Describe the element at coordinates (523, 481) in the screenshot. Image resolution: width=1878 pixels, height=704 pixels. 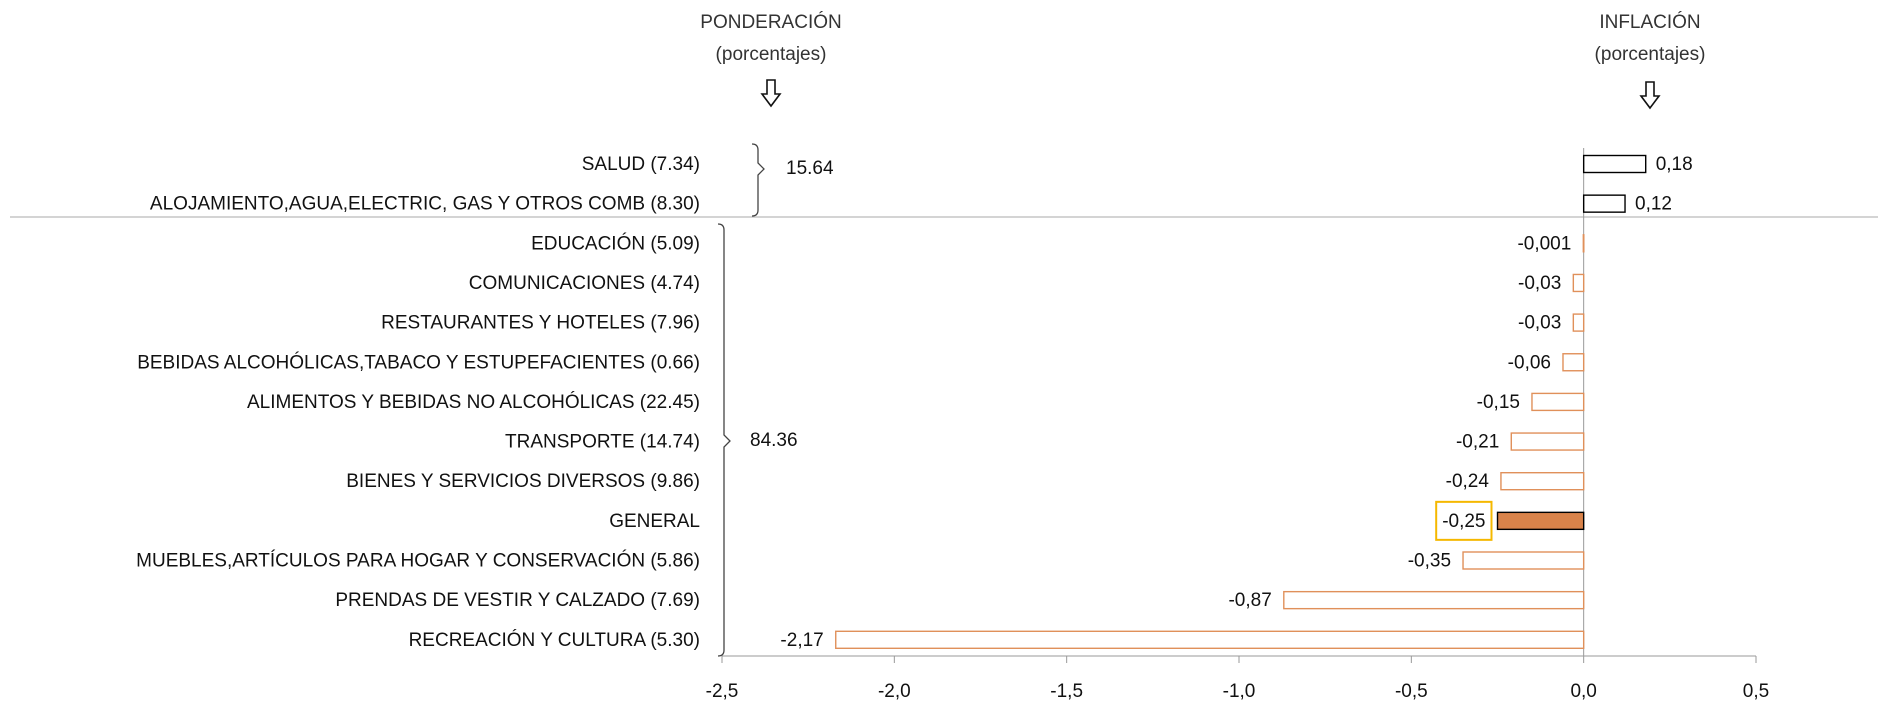
I see `category-label: BIENES Y SERVICIOS DIVERSOS (9.86)` at that location.